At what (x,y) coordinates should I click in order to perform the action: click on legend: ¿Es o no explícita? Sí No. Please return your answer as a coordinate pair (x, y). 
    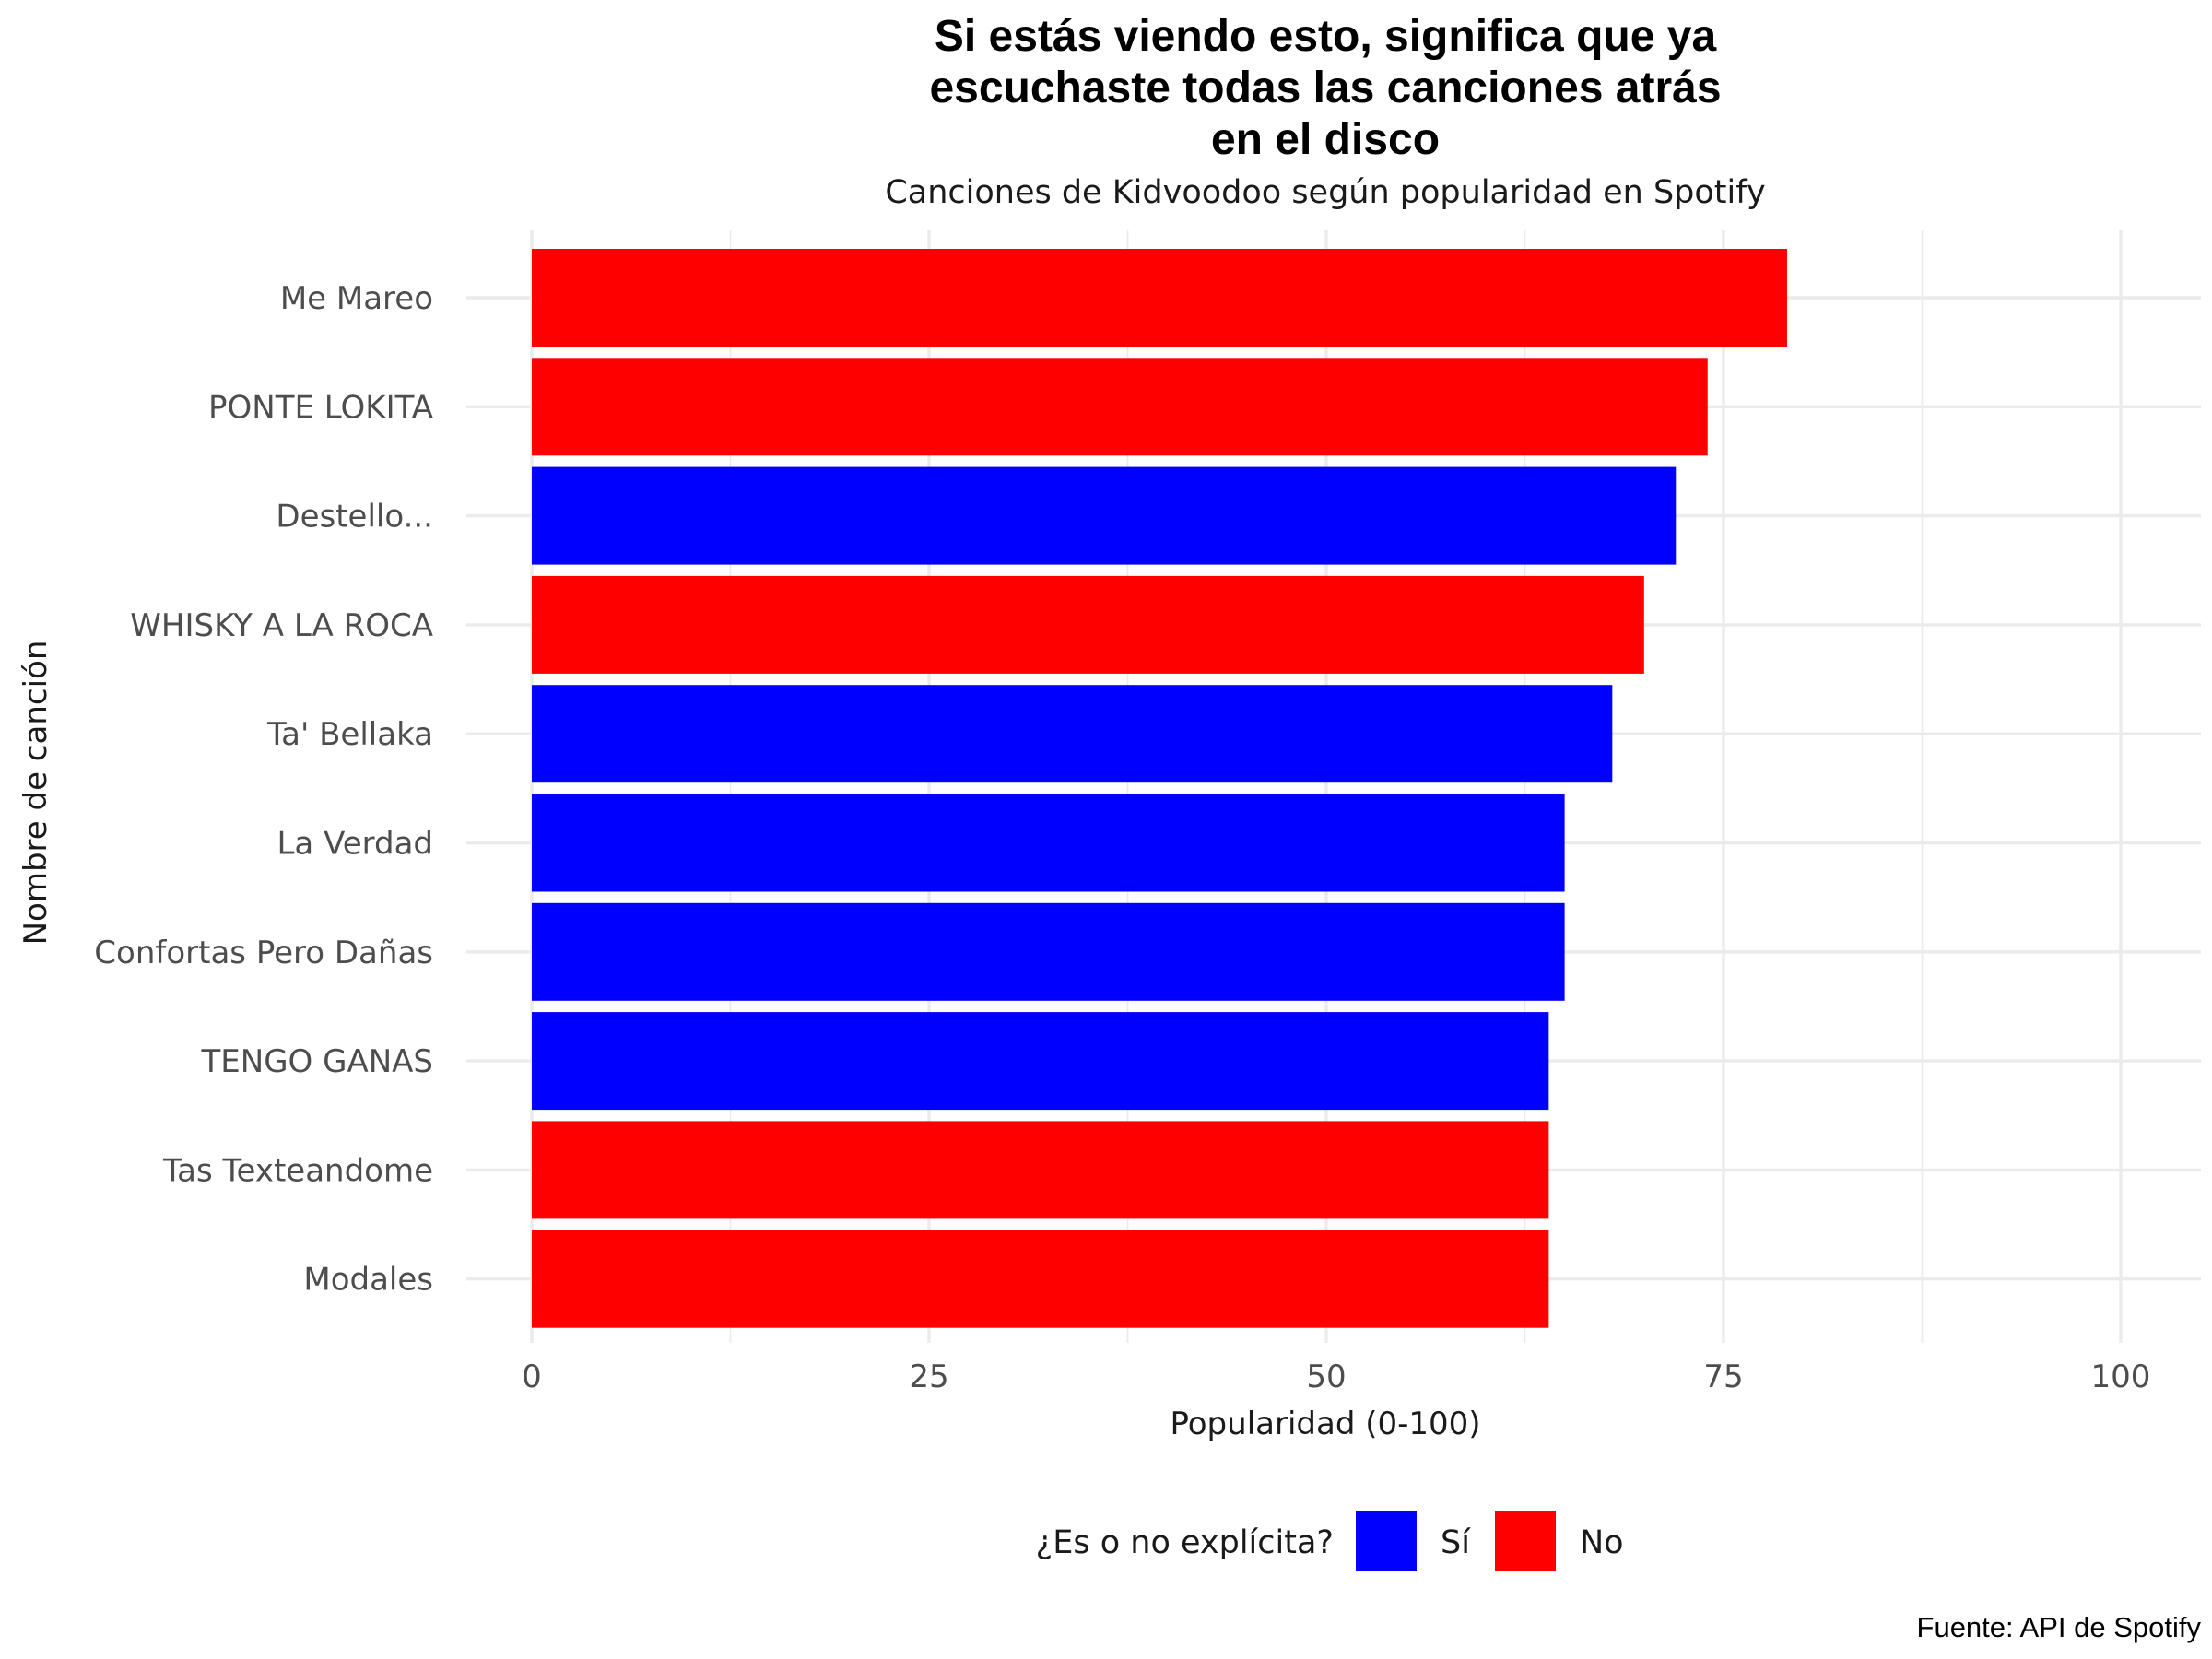
    Looking at the image, I should click on (1330, 1541).